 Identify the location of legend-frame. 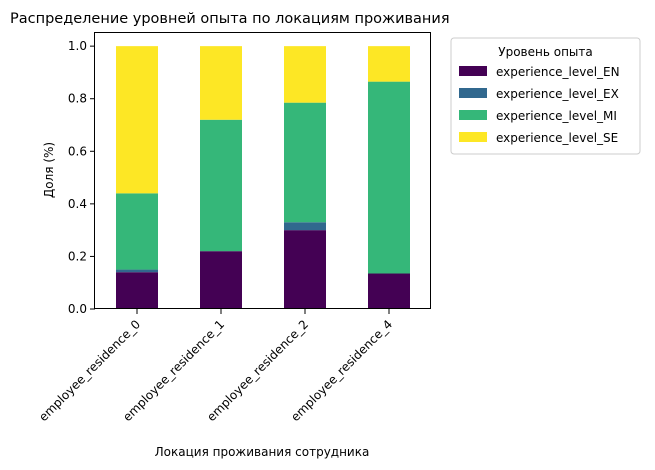
(545, 96).